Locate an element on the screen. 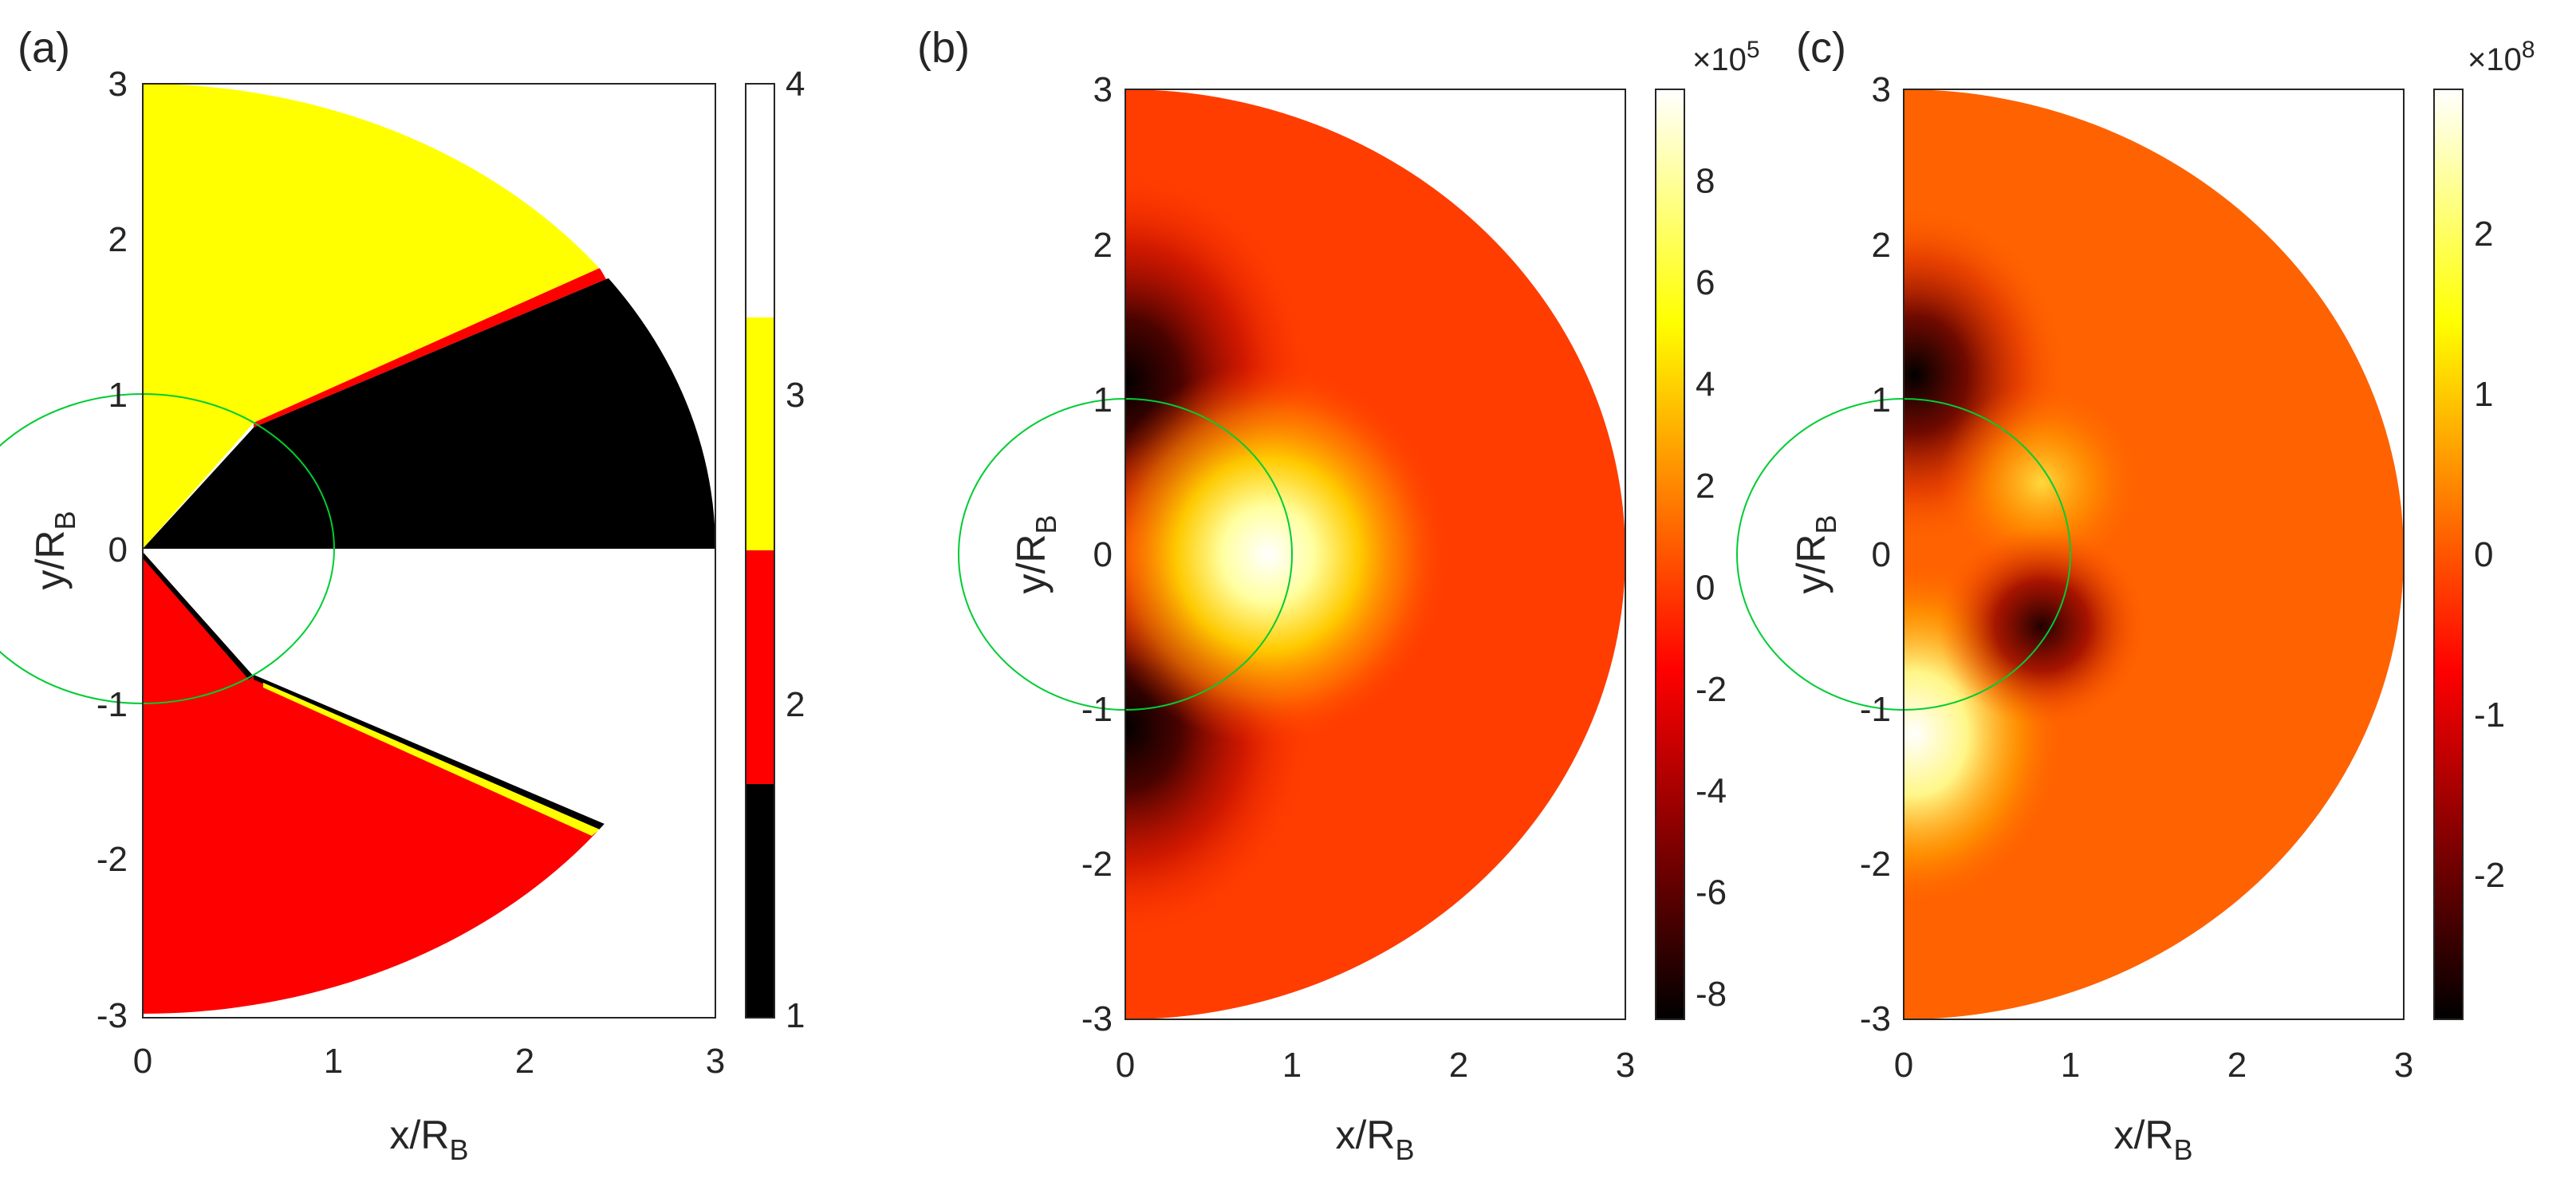 The height and width of the screenshot is (1190, 2576). panel-b-label: (b) is located at coordinates (943, 48).